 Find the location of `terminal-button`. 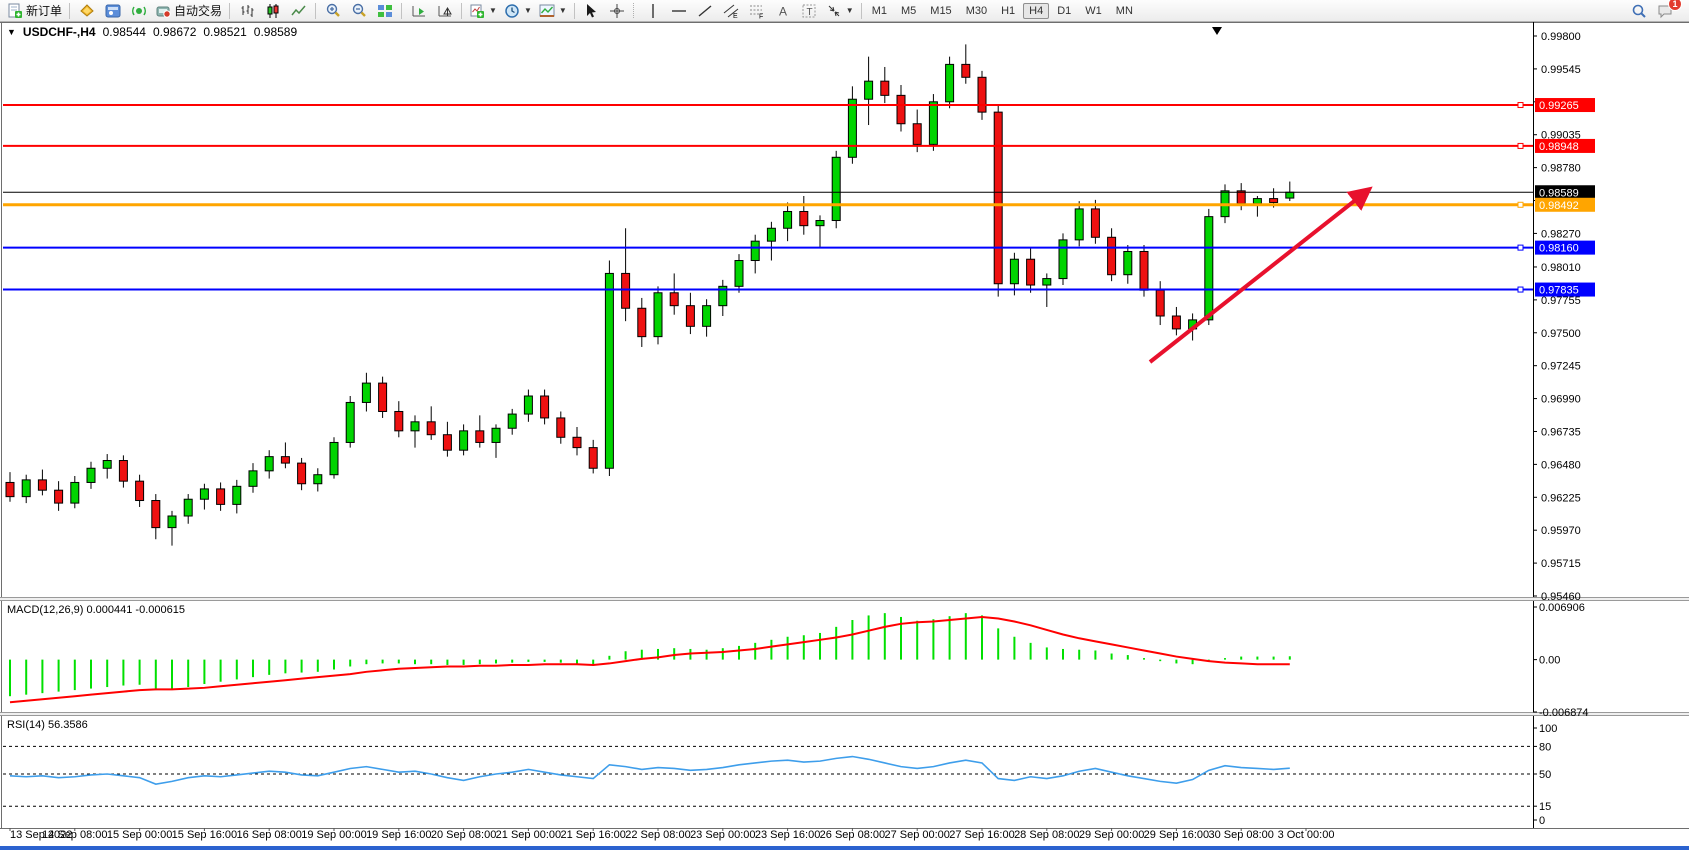

terminal-button is located at coordinates (112, 10).